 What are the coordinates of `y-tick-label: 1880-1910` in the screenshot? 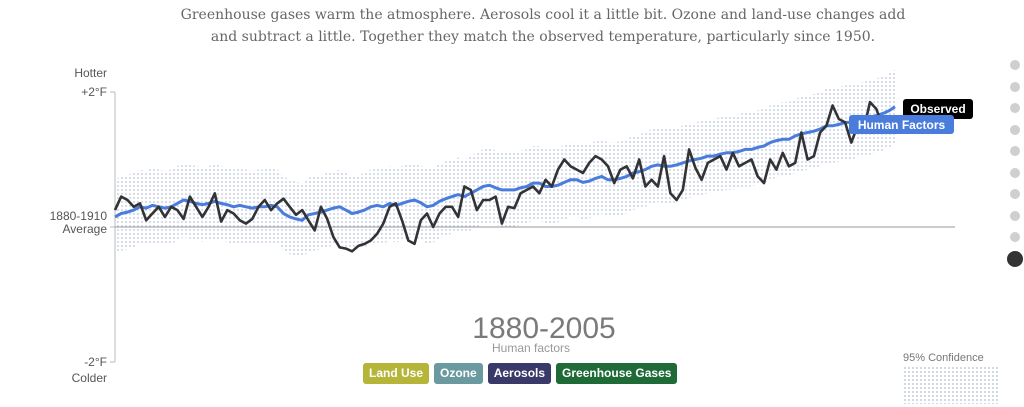 It's located at (79, 216).